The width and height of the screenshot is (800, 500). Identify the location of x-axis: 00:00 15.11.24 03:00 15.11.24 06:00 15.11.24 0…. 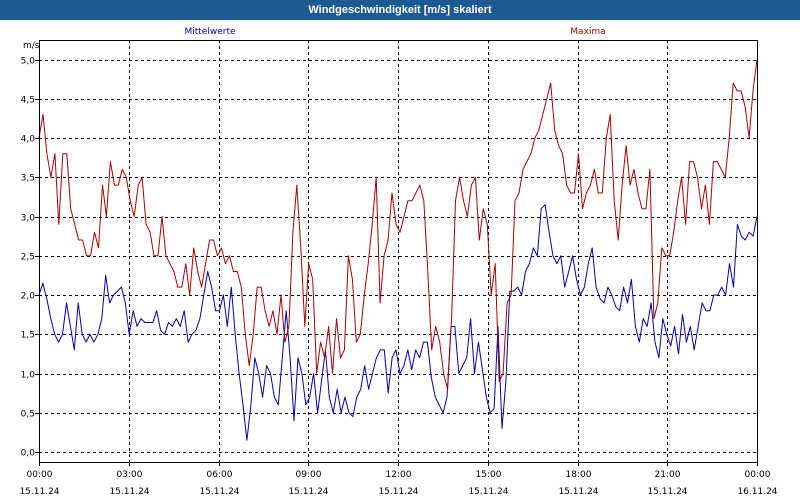
(398, 479).